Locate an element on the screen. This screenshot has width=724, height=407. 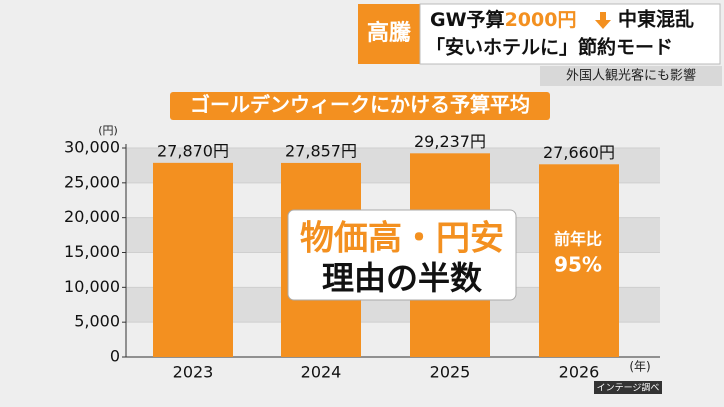
headline-line2: 「安いホテルに」節約モード is located at coordinates (549, 47).